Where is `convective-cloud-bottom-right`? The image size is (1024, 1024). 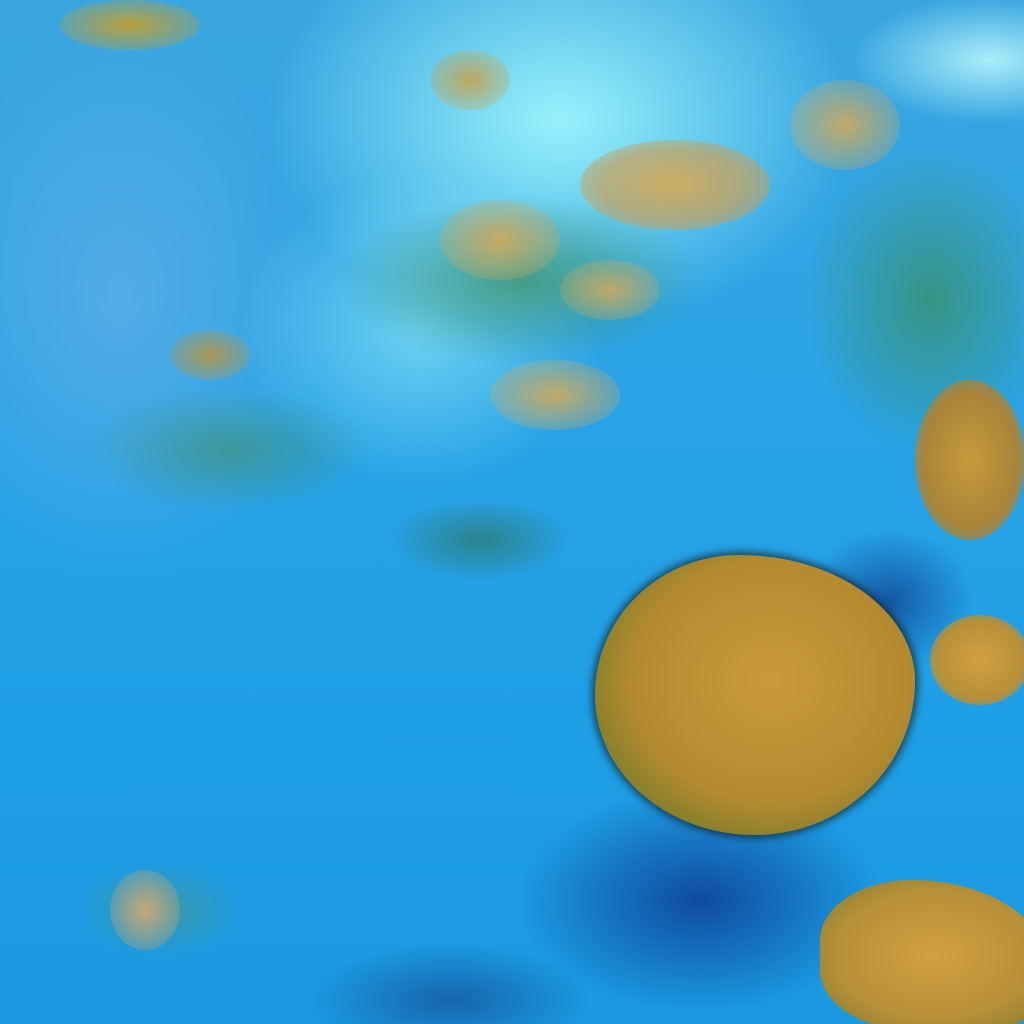
convective-cloud-bottom-right is located at coordinates (922, 952).